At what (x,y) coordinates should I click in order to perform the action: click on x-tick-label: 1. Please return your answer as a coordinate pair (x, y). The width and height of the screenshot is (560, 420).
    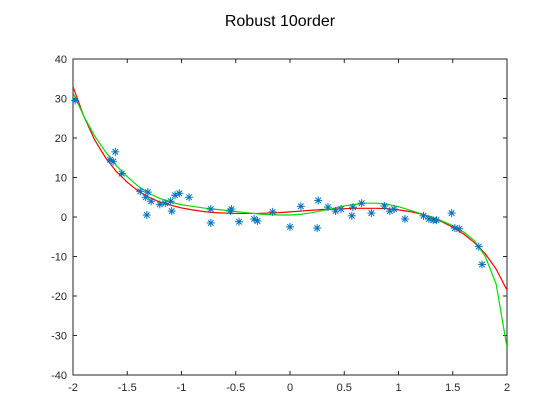
    Looking at the image, I should click on (398, 388).